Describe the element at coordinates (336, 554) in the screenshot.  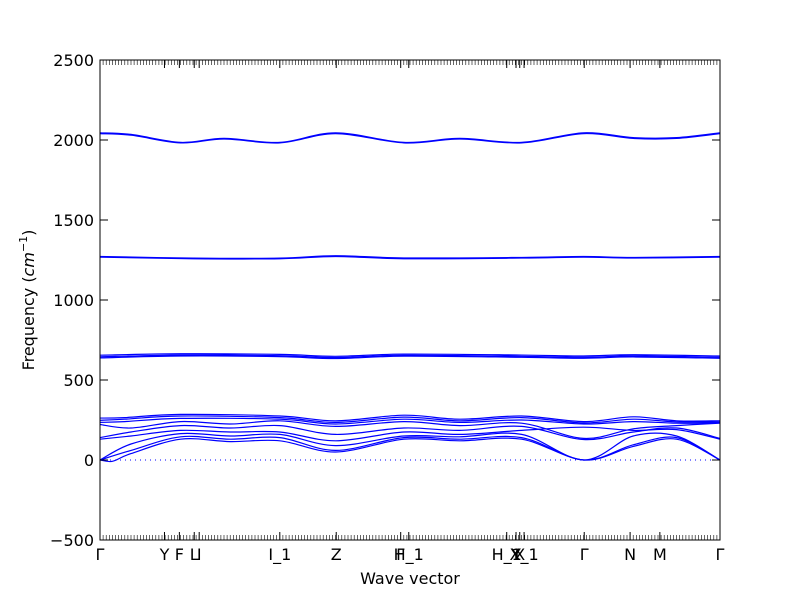
I see `x-tick-label: Z` at that location.